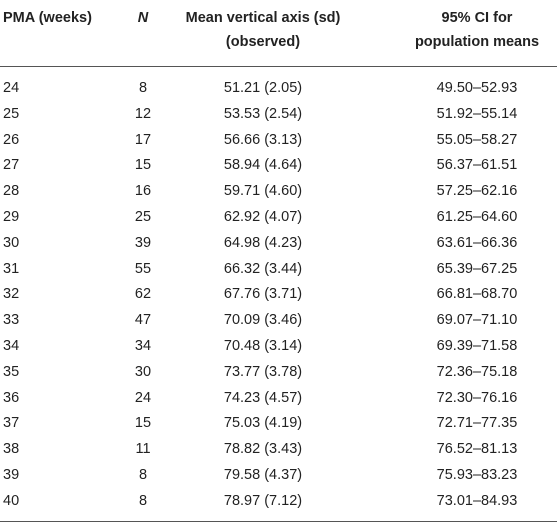 Image resolution: width=557 pixels, height=523 pixels. Describe the element at coordinates (11, 397) in the screenshot. I see `cell-pma: 36` at that location.